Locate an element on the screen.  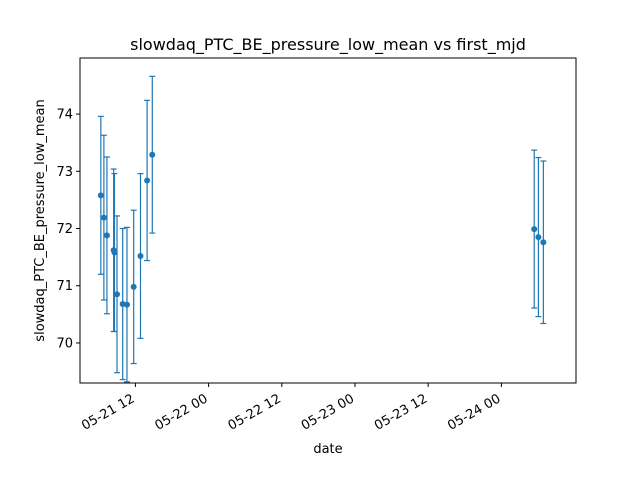
y-tick-label: 70 is located at coordinates (64, 343).